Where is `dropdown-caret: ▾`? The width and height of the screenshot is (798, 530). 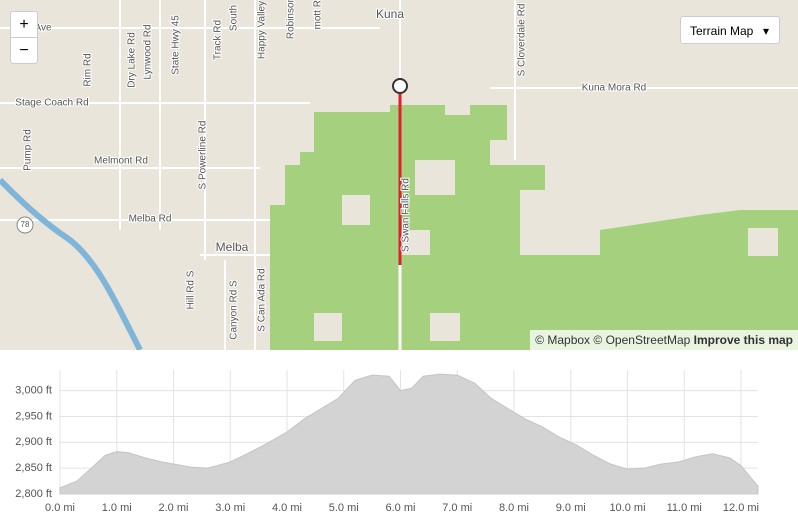
dropdown-caret: ▾ is located at coordinates (765, 31).